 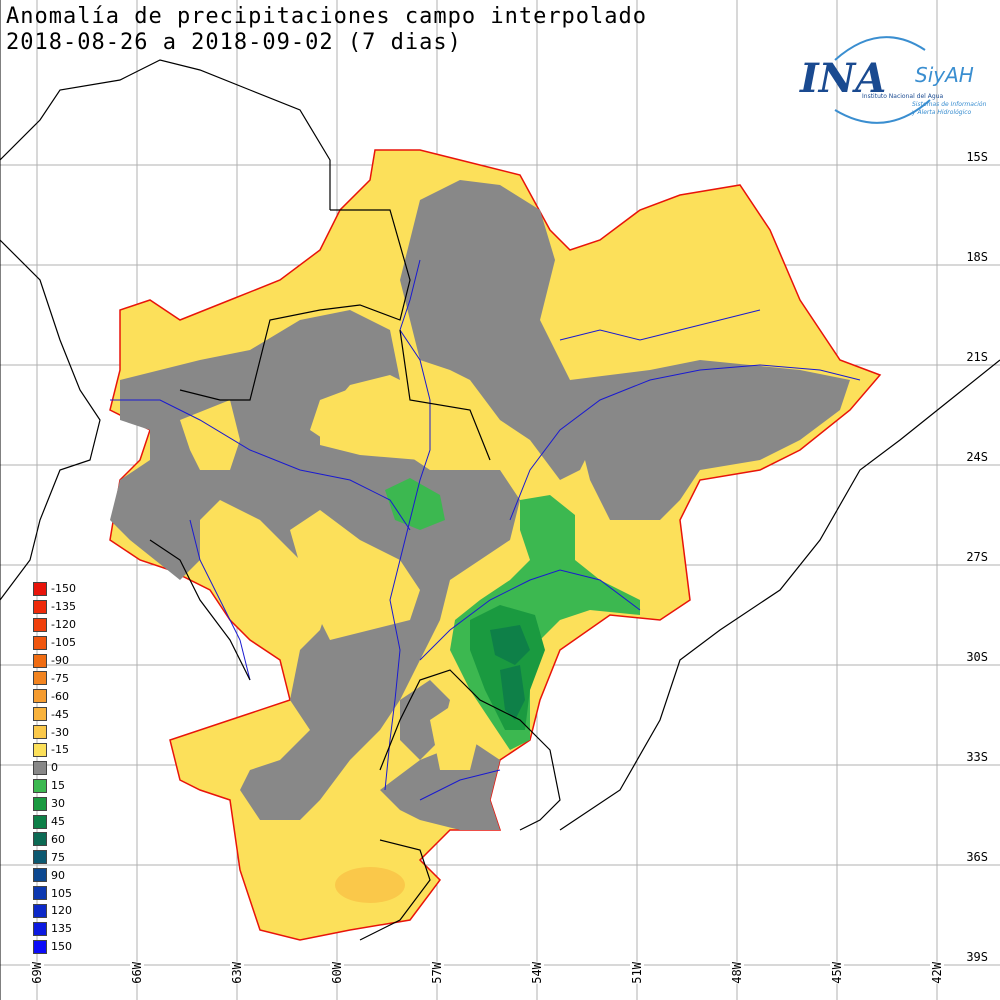 What do you see at coordinates (137, 973) in the screenshot?
I see `longitude-label: 66W` at bounding box center [137, 973].